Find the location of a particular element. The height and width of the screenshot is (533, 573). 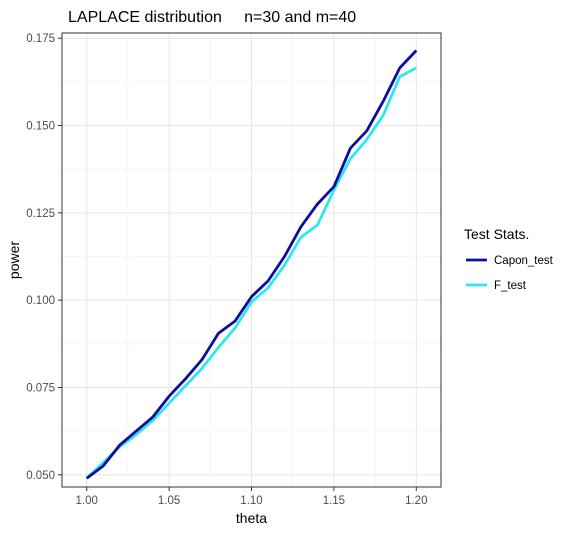

y-tick-label: 0.150 is located at coordinates (40, 127).